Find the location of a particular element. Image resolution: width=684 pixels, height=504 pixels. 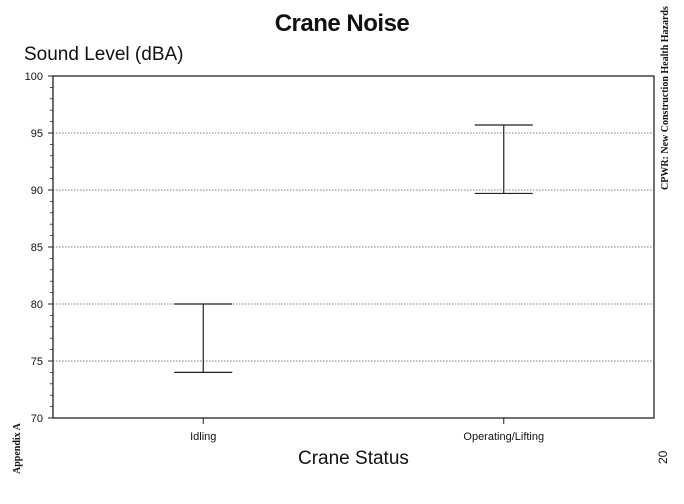

side-note-right: CPWR: New Construction Health Hazards is located at coordinates (665, 98).